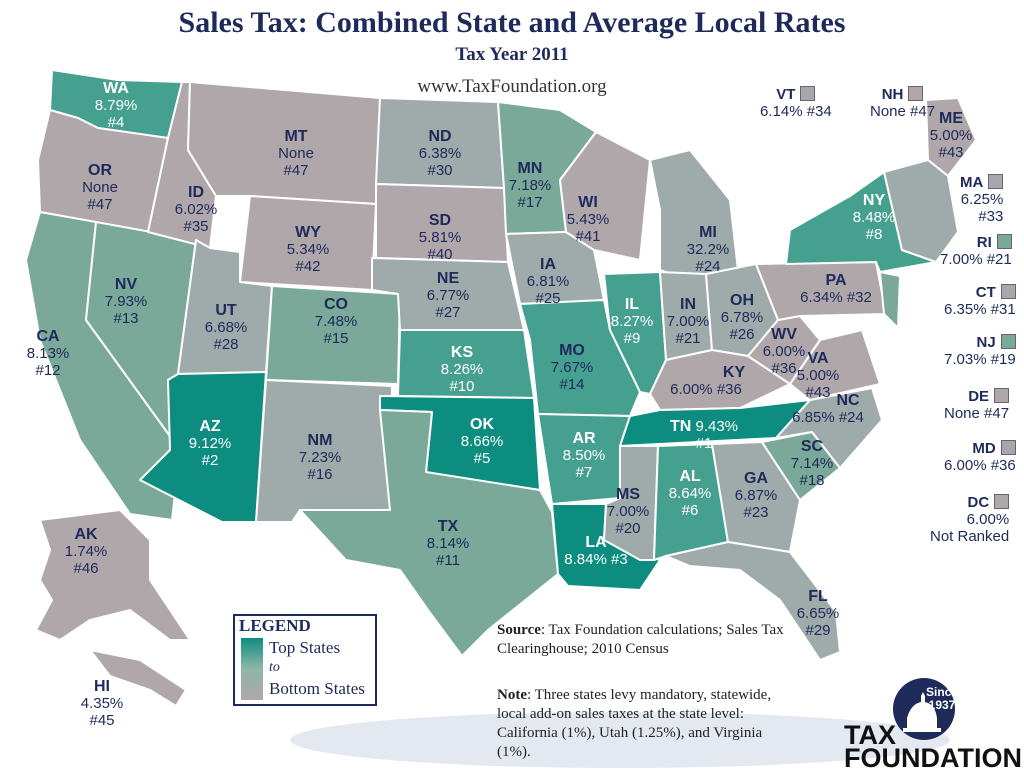 This screenshot has height=774, width=1024. What do you see at coordinates (924, 709) in the screenshot?
I see `capitol-dome-icon` at bounding box center [924, 709].